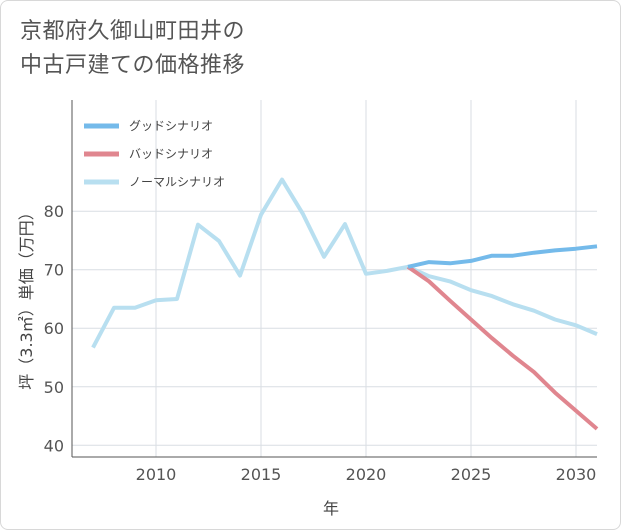 Image resolution: width=621 pixels, height=530 pixels. What do you see at coordinates (171, 126) in the screenshot?
I see `legend-label: グッドシナリオ` at bounding box center [171, 126].